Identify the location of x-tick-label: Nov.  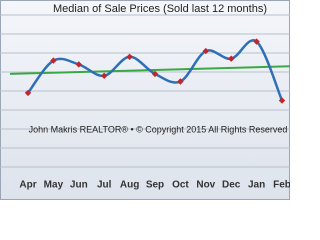
(205, 185).